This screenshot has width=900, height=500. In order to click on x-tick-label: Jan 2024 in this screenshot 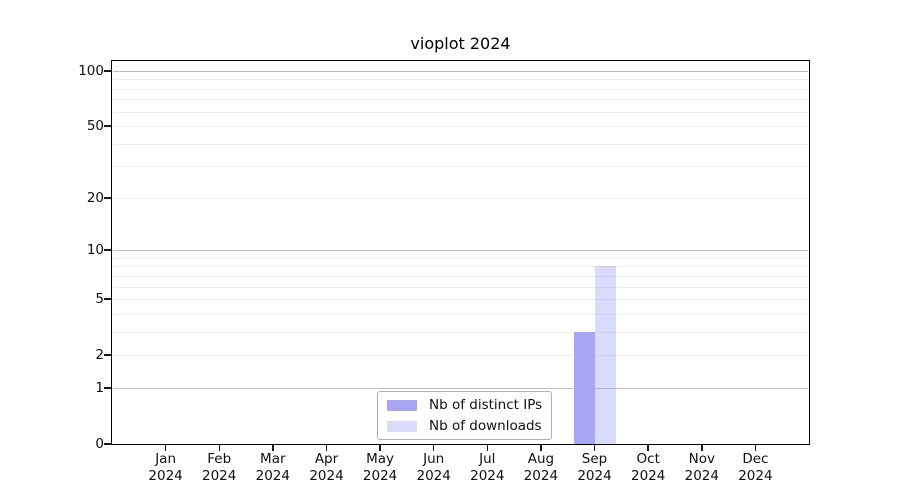, I will do `click(165, 467)`.